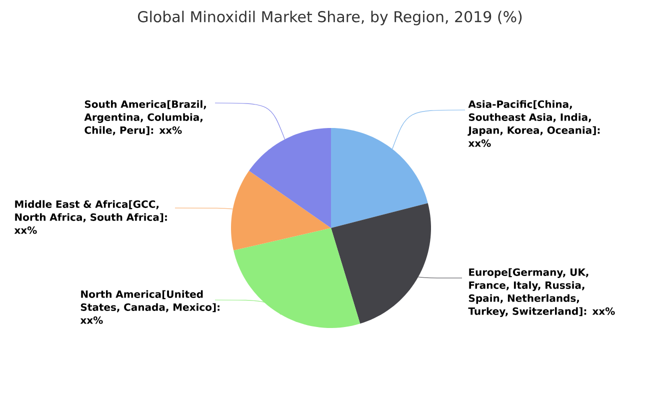  What do you see at coordinates (534, 123) in the screenshot?
I see `slice-label: Asia-Pacific[China, Southeast Asia, India, Japan, Korea, Oceania]: xx%` at bounding box center [534, 123].